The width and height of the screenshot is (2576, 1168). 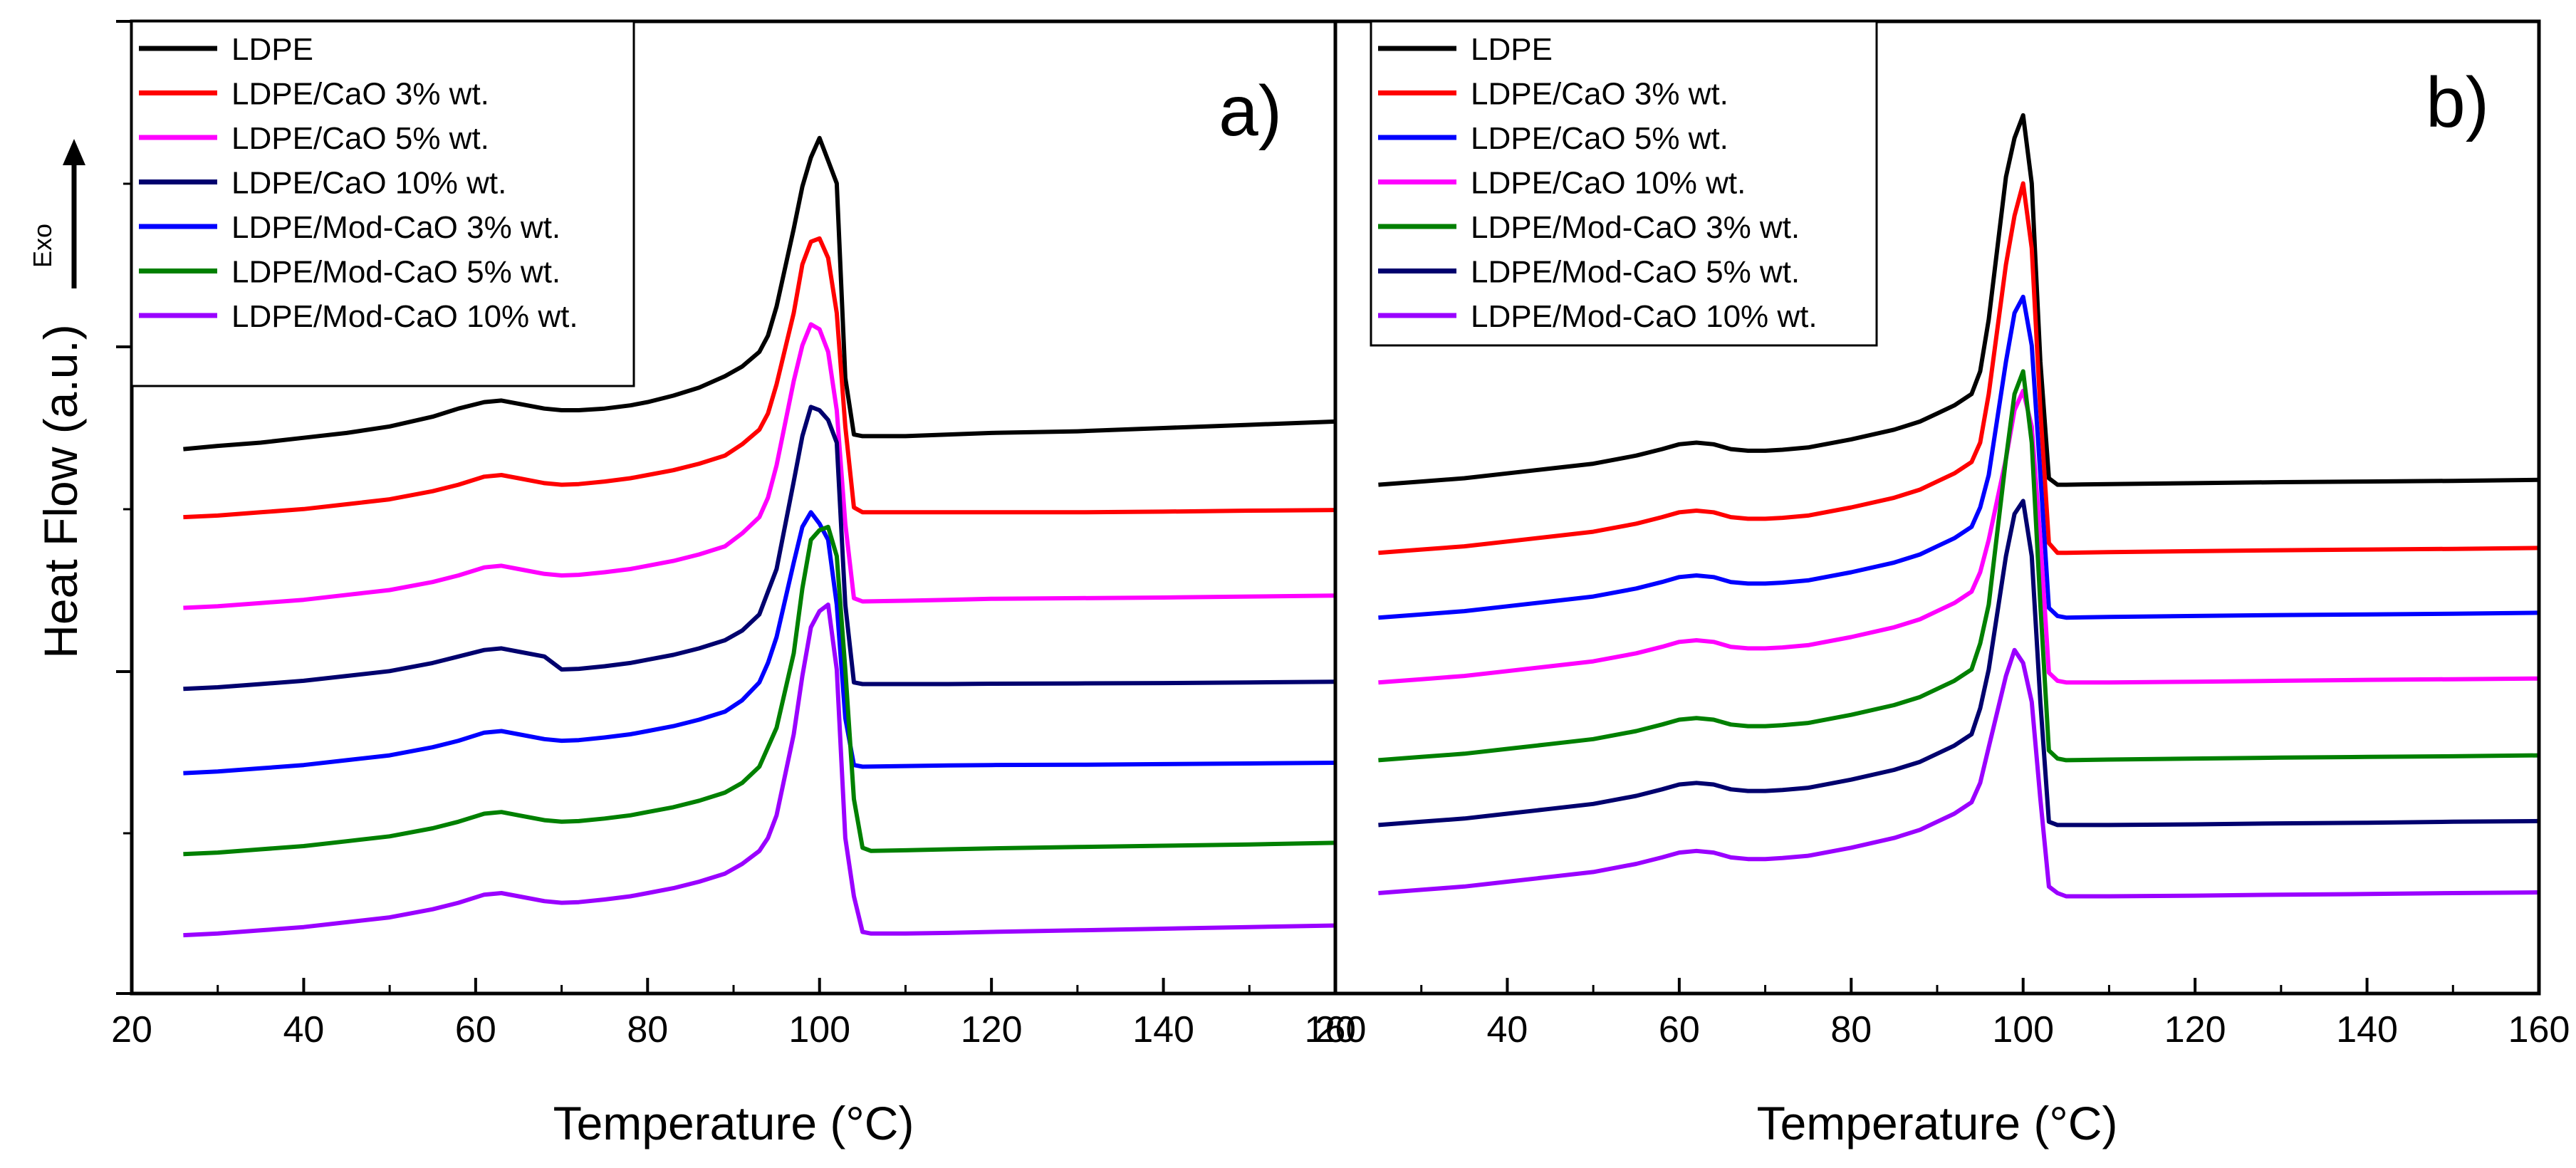 What do you see at coordinates (992, 1029) in the screenshot?
I see `panel-a-x-tick-label: 120` at bounding box center [992, 1029].